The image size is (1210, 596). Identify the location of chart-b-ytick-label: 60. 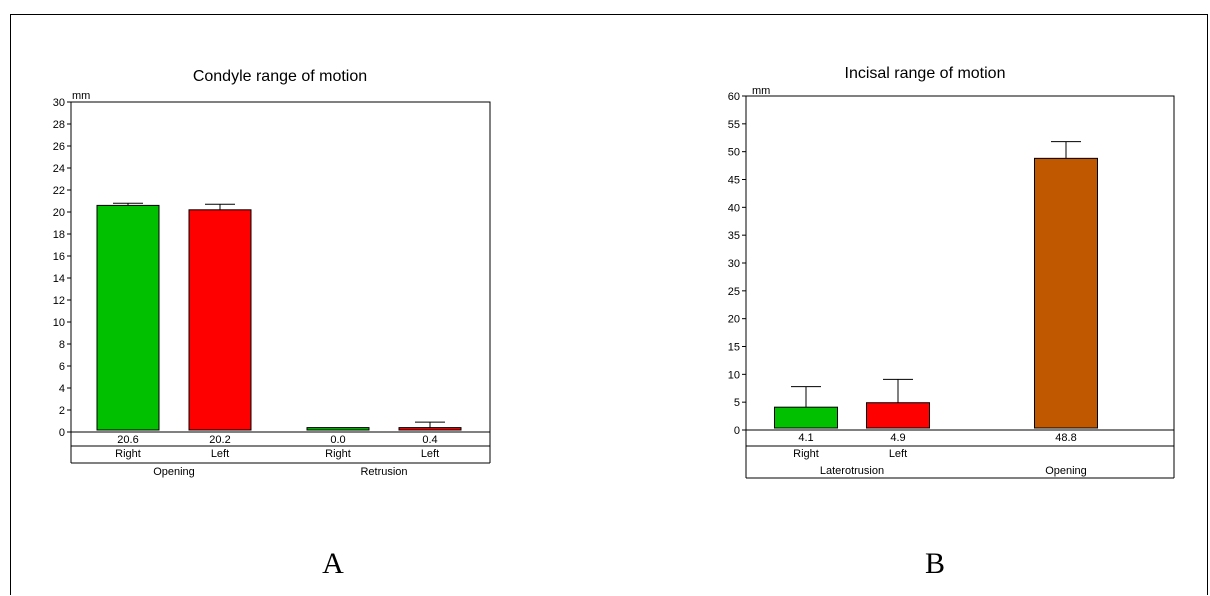
(734, 97).